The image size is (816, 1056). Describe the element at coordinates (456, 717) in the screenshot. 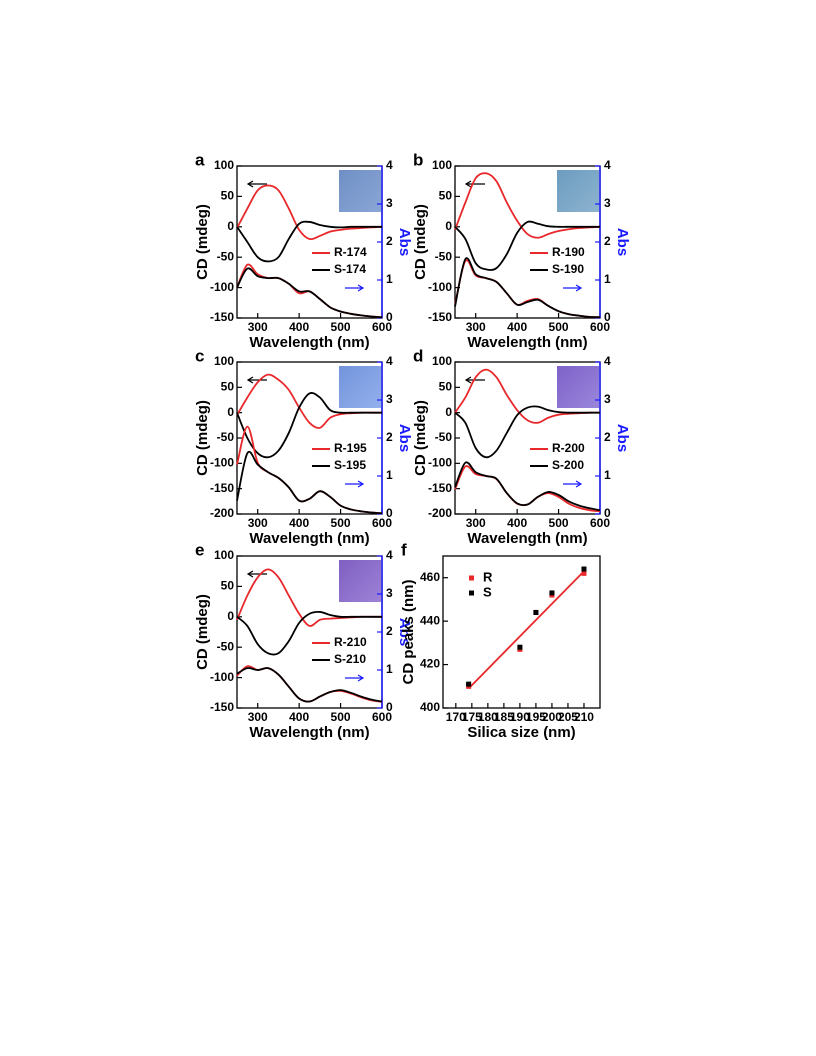

I see `x-tick-label: 170` at that location.